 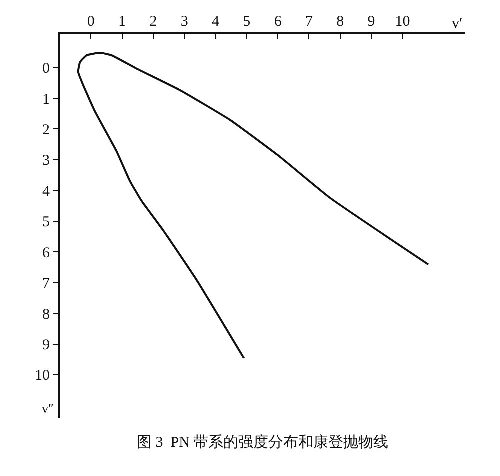 What do you see at coordinates (340, 22) in the screenshot?
I see `x-tick-label: 8` at bounding box center [340, 22].